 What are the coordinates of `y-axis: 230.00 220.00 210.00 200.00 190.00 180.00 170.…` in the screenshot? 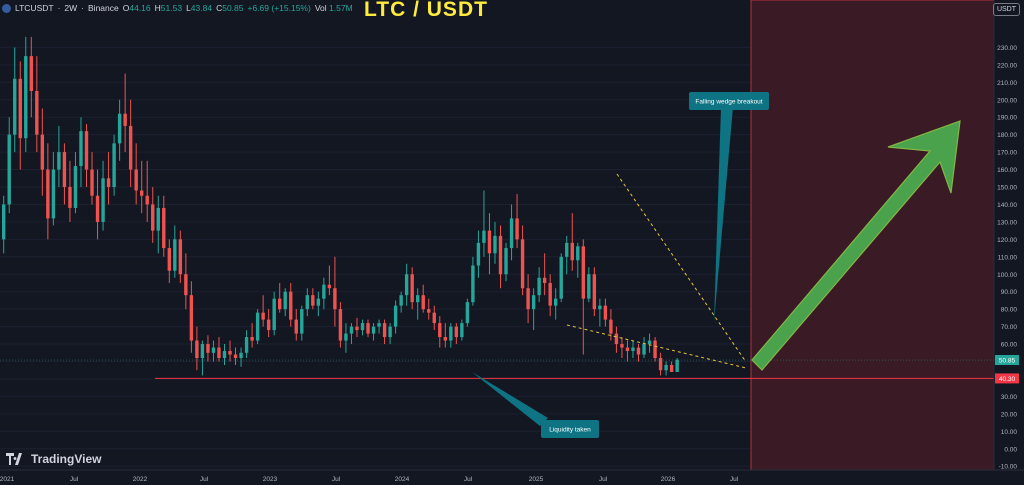 It's located at (1006, 235).